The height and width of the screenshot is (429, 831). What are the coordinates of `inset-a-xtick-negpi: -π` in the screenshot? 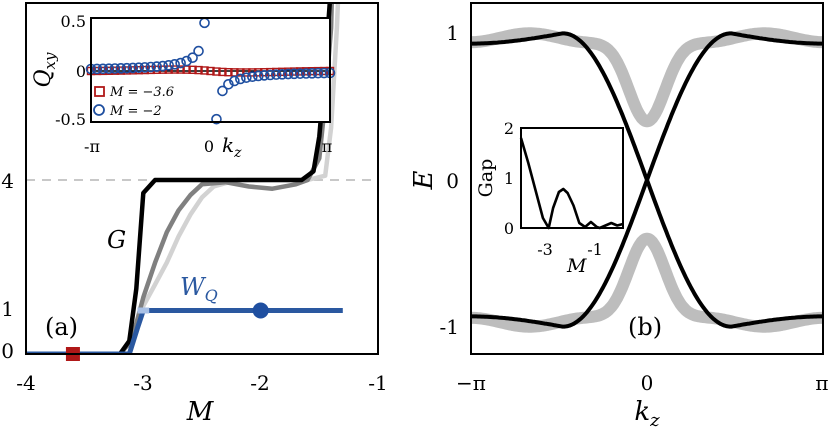 It's located at (92, 146).